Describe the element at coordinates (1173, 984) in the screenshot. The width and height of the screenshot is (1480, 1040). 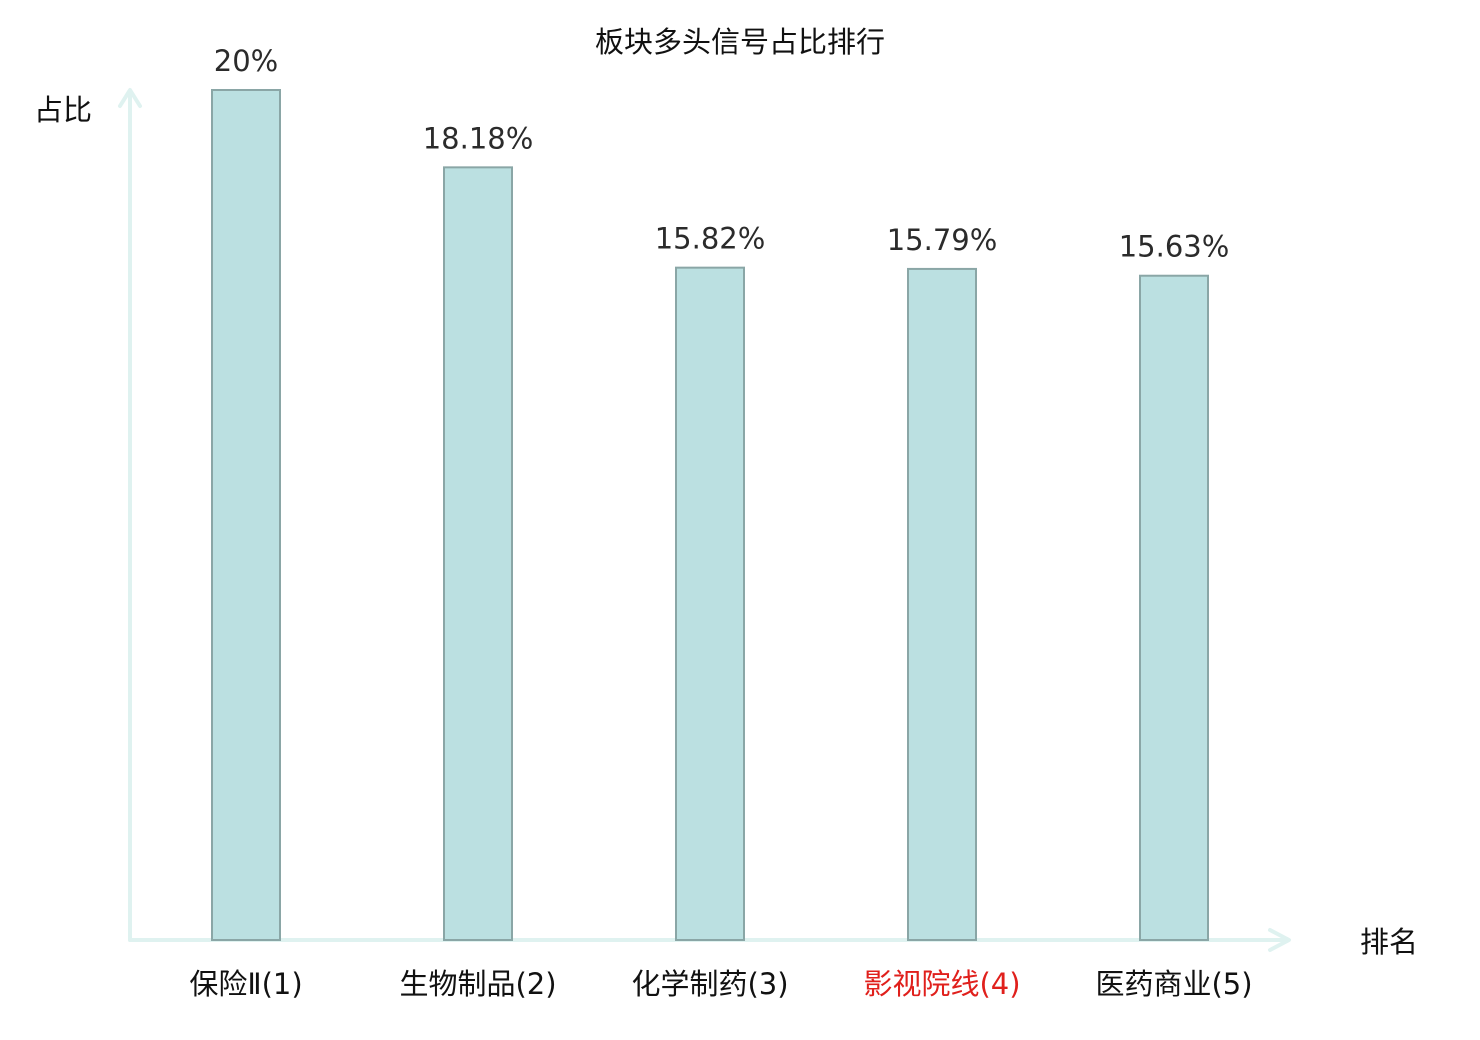
I see `category-label-5: 医药商业(5)` at that location.